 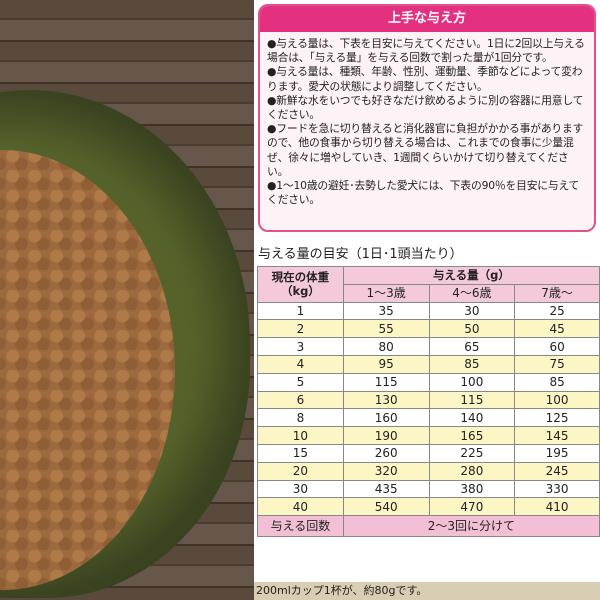 What do you see at coordinates (472, 418) in the screenshot?
I see `amount-cell: 140` at bounding box center [472, 418].